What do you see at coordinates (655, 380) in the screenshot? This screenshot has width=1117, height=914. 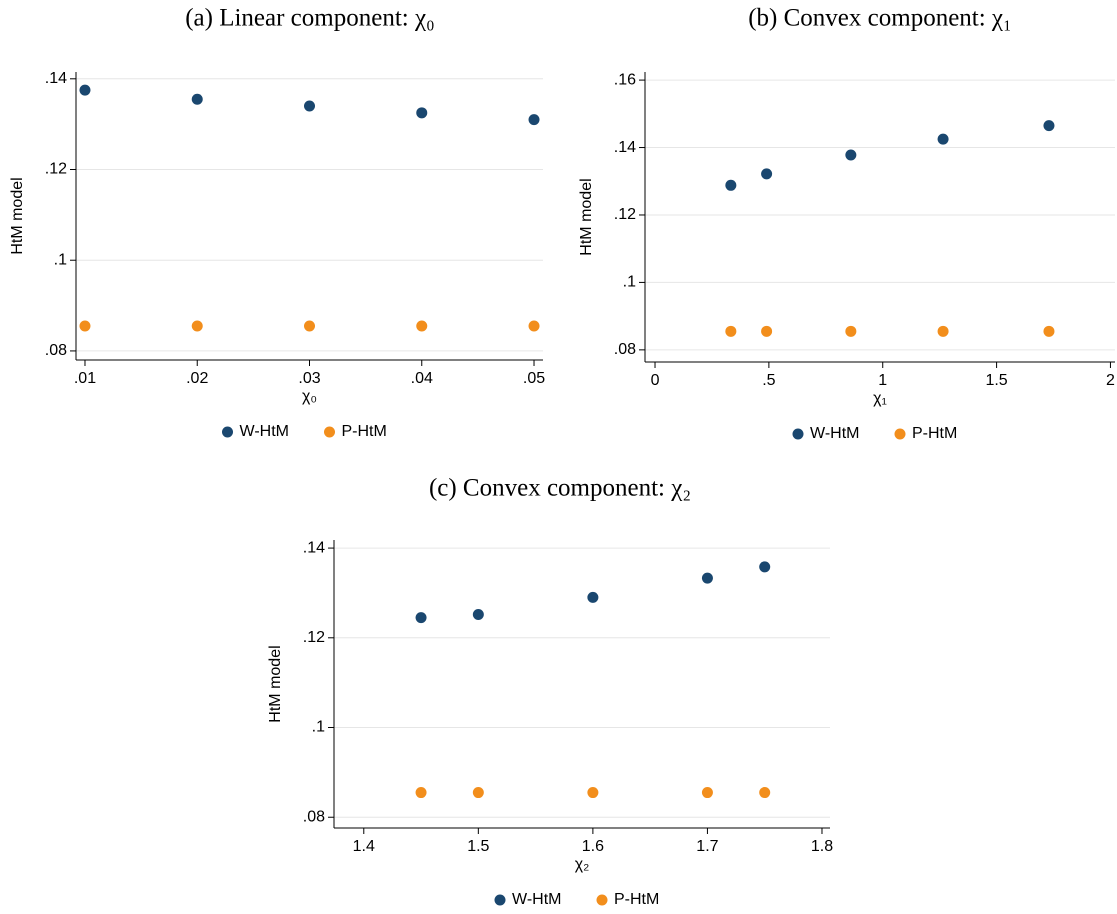 I see `x-tick-label: 0` at bounding box center [655, 380].